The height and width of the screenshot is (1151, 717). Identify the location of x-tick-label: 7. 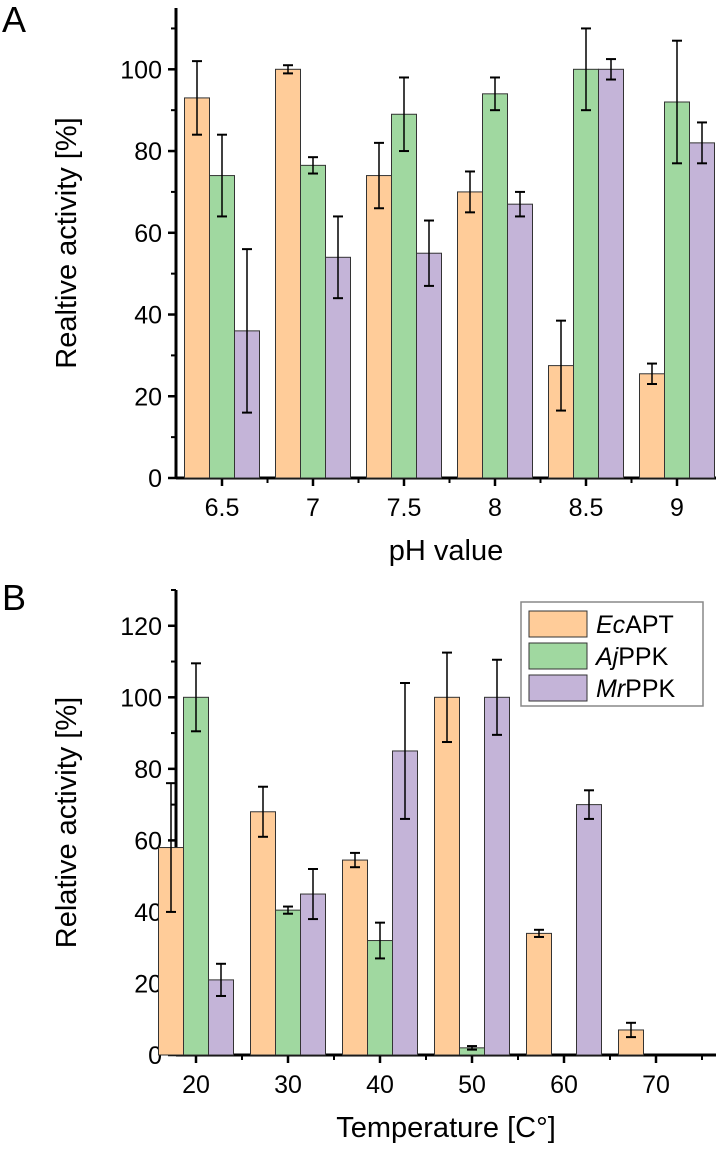
(313, 508).